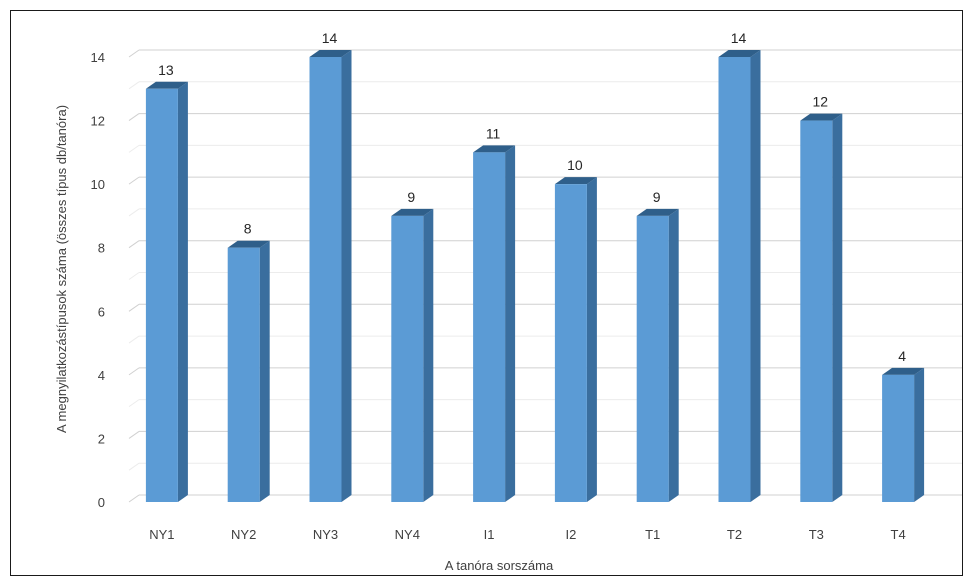 The height and width of the screenshot is (578, 975). I want to click on x-axis-title: A tanóra sorszáma, so click(499, 565).